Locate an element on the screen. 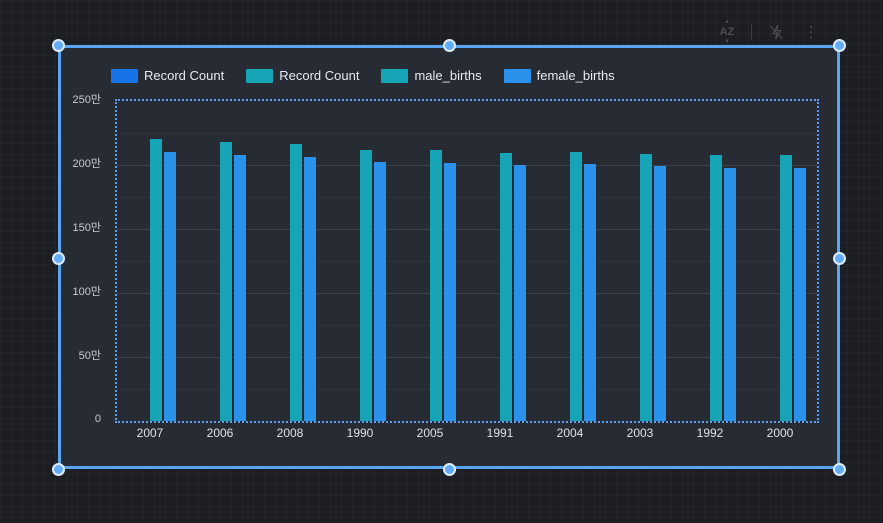 This screenshot has height=523, width=883. legend-label: female_births is located at coordinates (575, 75).